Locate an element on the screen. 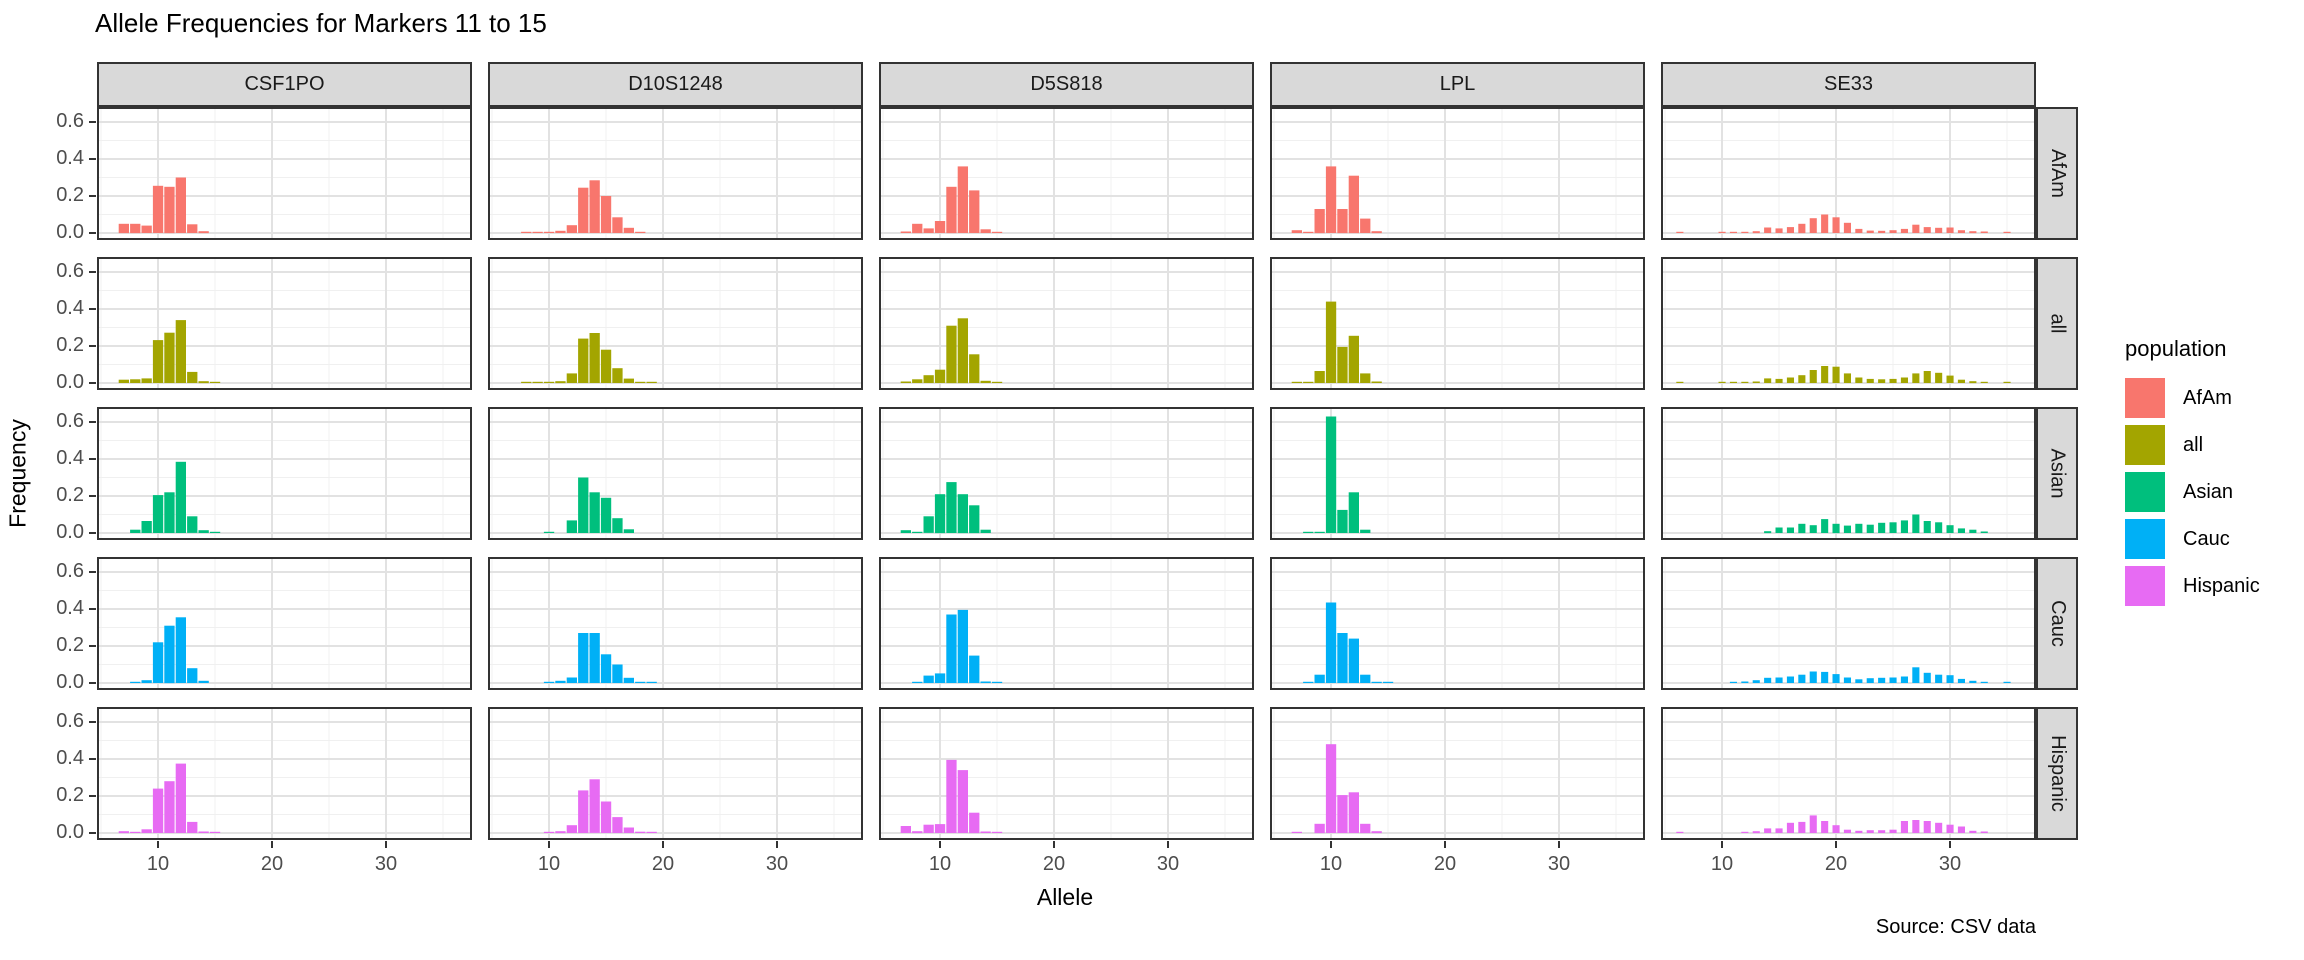 The width and height of the screenshot is (2304, 960). facet-panel-D10S1248-Asian is located at coordinates (675, 473).